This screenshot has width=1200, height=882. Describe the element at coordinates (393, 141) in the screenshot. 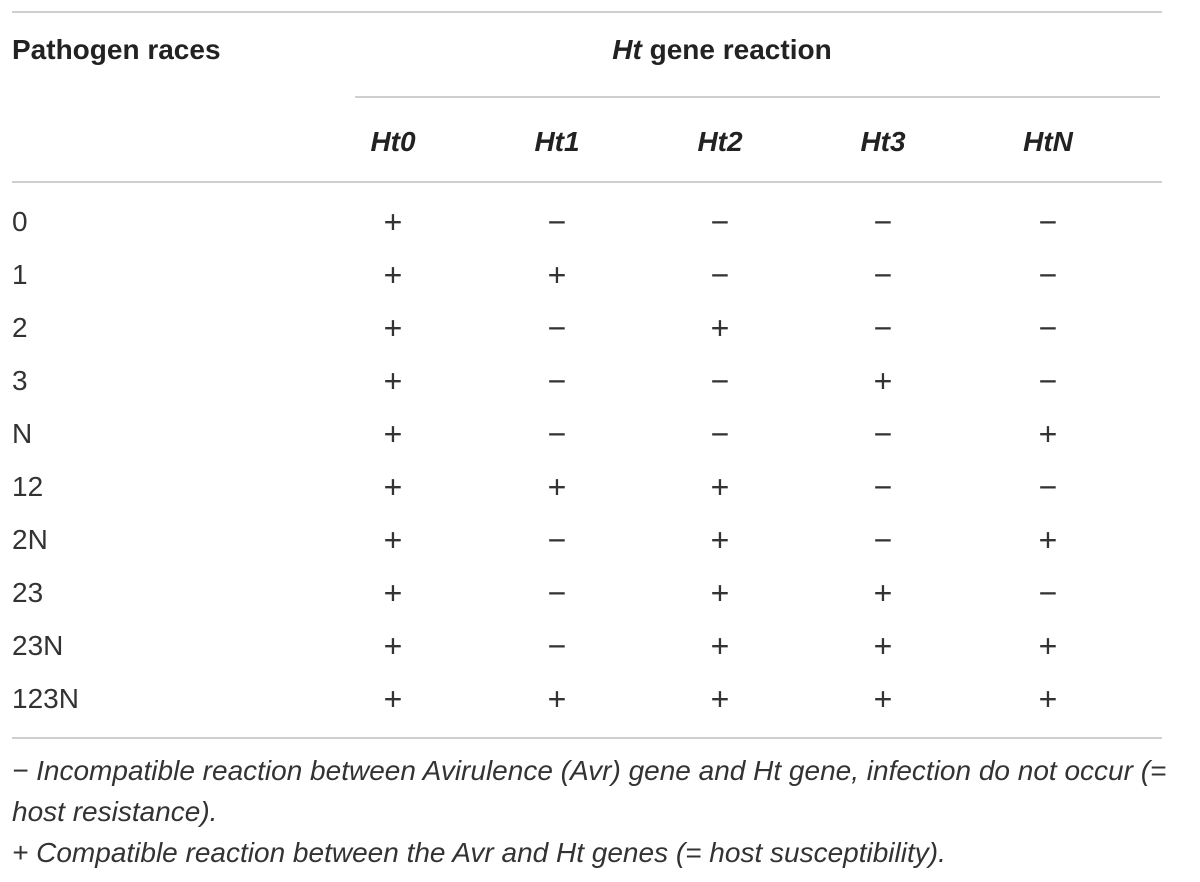

I see `column-header: Ht0` at that location.